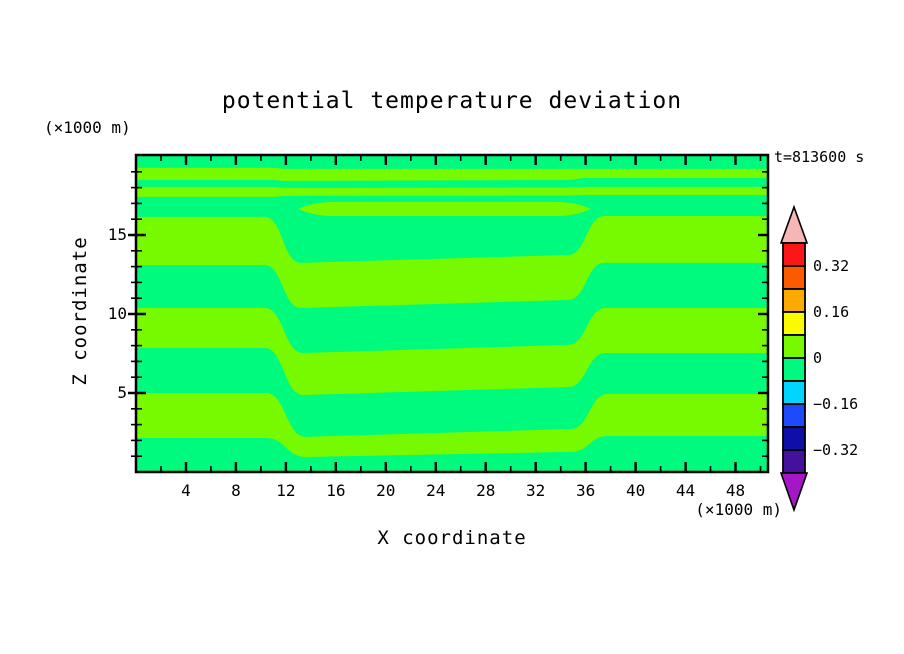 Image resolution: width=904 pixels, height=654 pixels. Describe the element at coordinates (685, 490) in the screenshot. I see `x-tick-label: 44` at that location.